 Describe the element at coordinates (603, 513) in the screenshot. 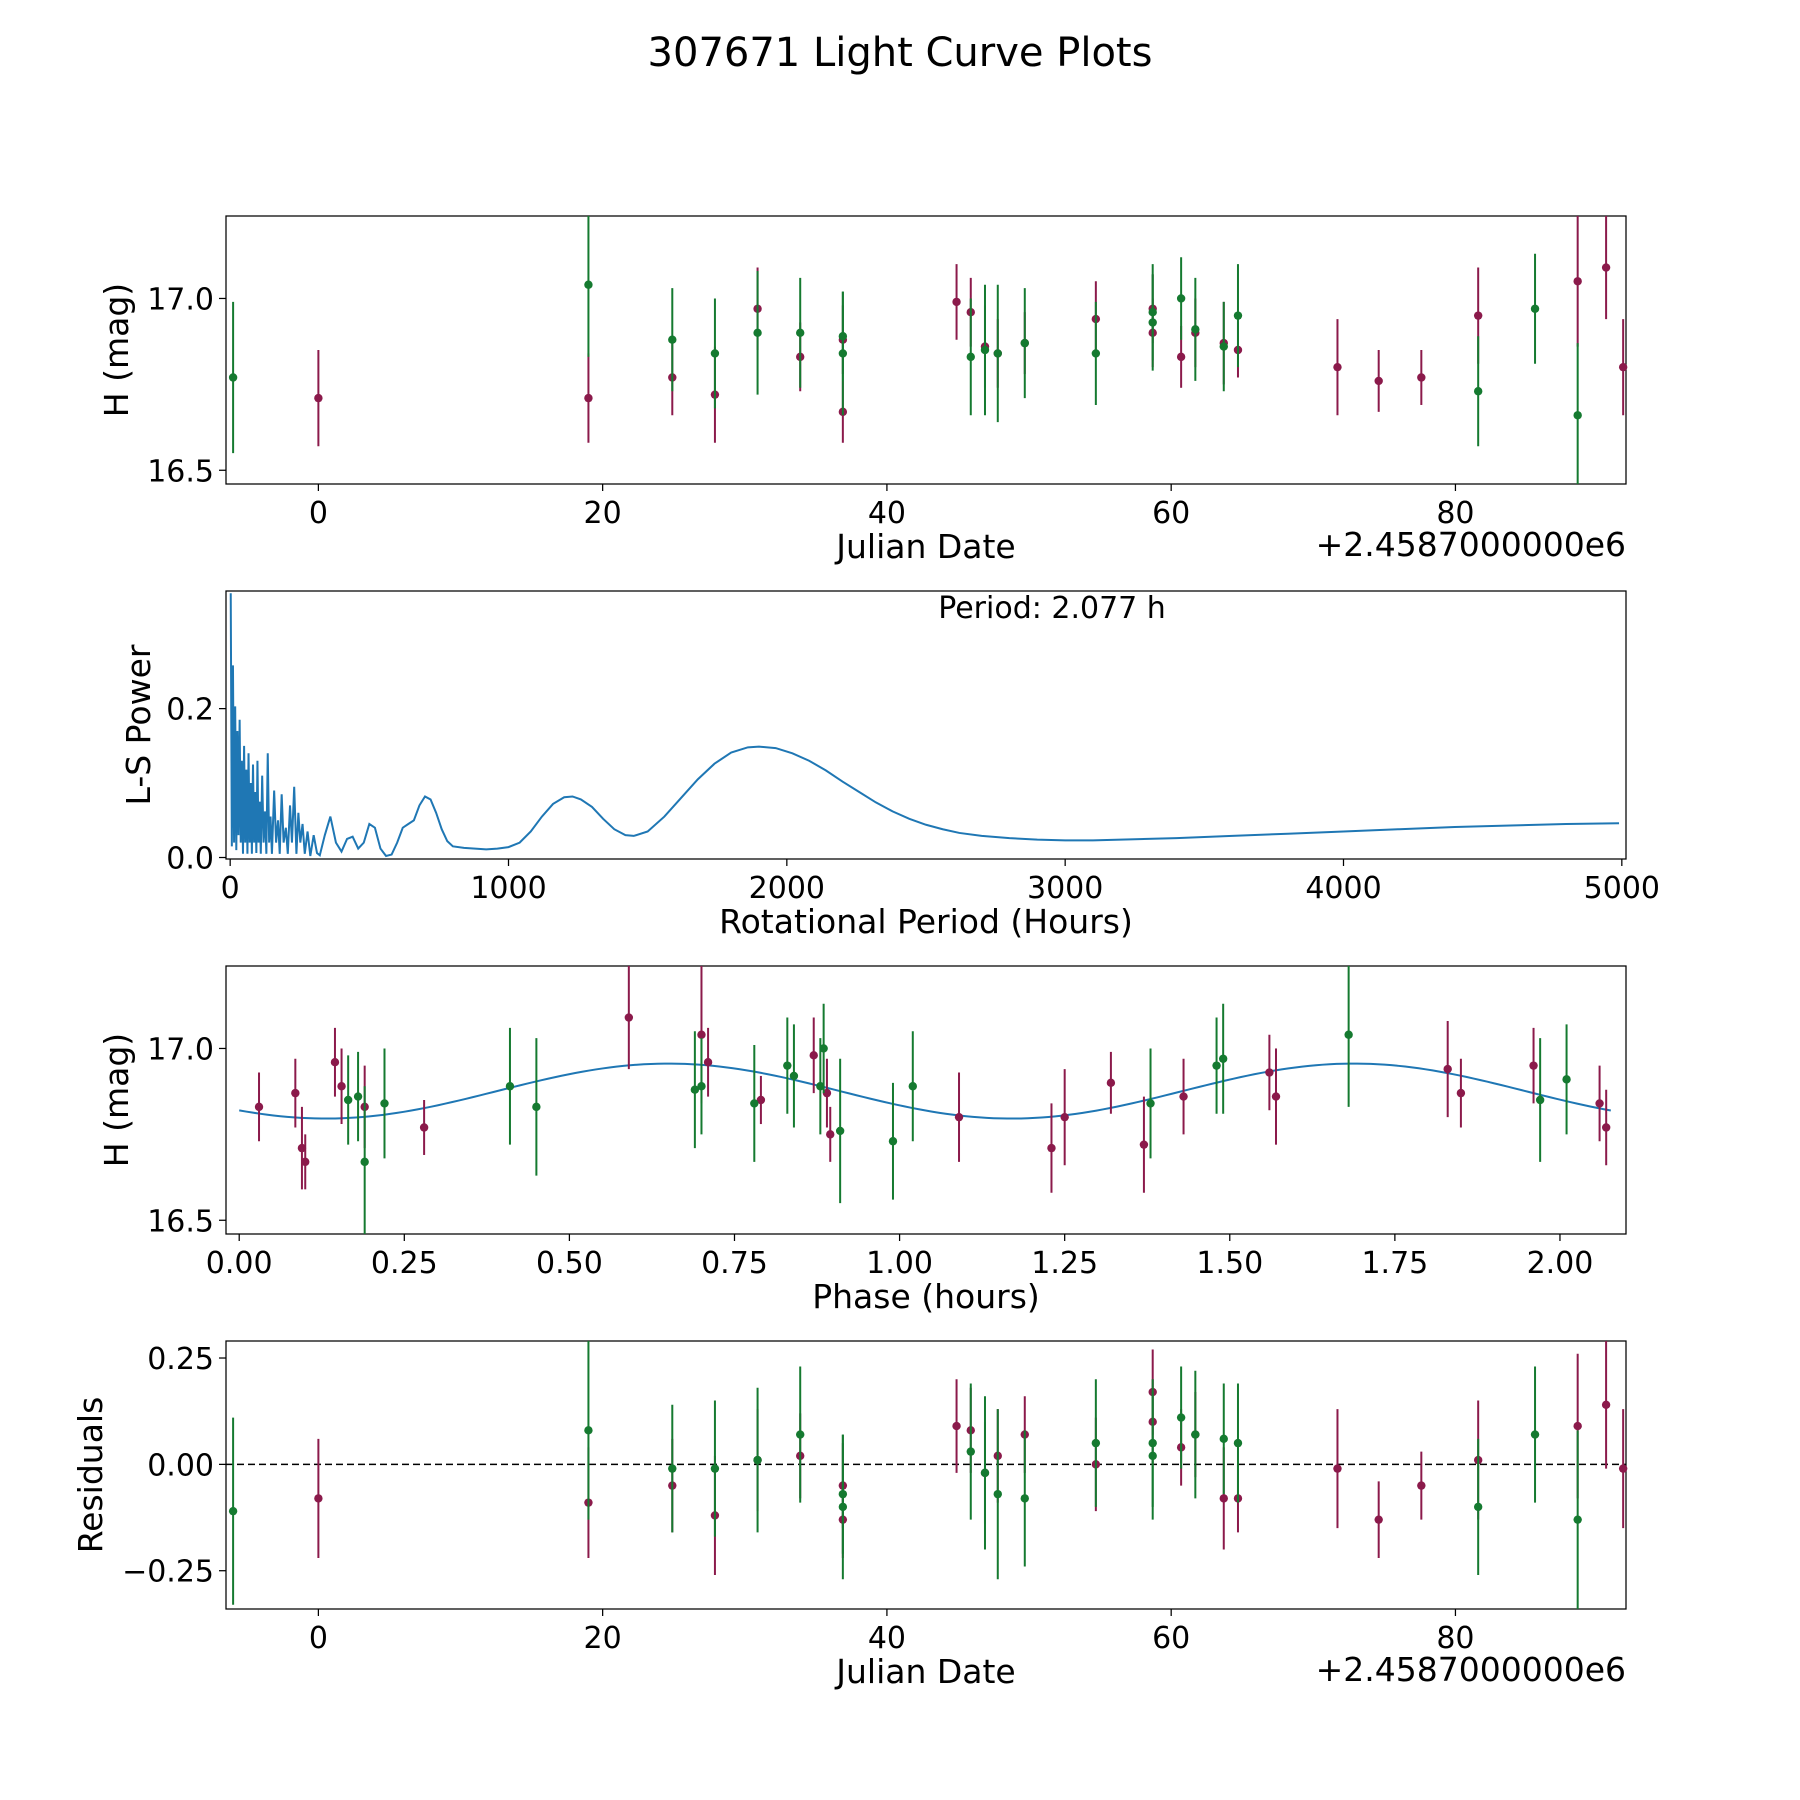

I see `x-tick-label: 20` at that location.